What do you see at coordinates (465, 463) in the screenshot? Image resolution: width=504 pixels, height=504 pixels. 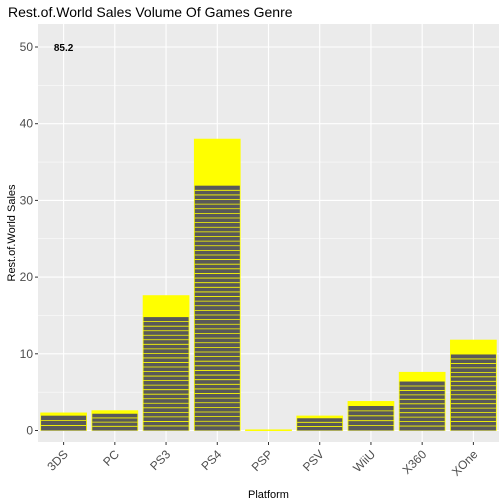 I see `x-tick-label-XOne: XOne` at bounding box center [465, 463].